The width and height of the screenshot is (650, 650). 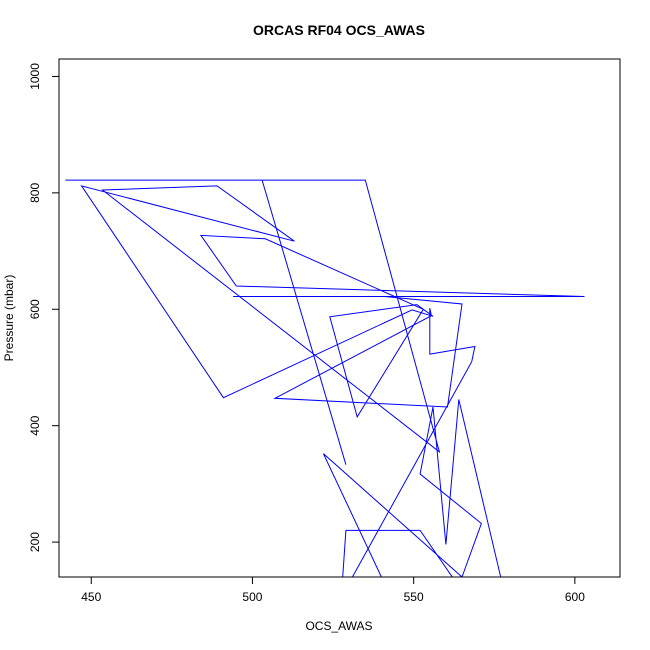 What do you see at coordinates (575, 597) in the screenshot?
I see `x-tick-label: 600` at bounding box center [575, 597].